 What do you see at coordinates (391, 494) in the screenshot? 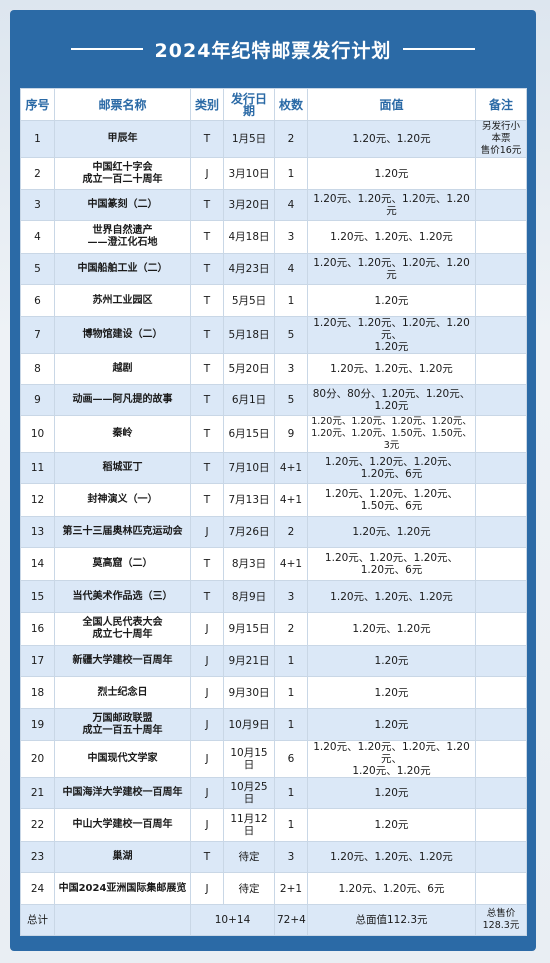
I see `face-value-line: 1.20元、1.20元、1.20元、` at bounding box center [391, 494].